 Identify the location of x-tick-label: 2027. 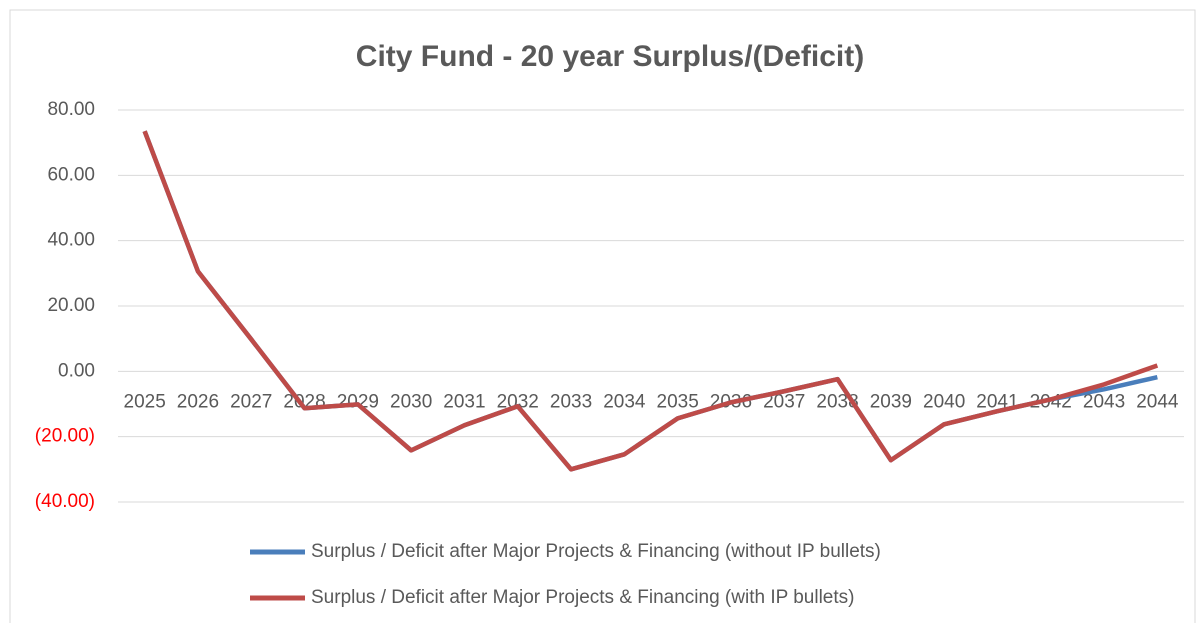
(251, 401).